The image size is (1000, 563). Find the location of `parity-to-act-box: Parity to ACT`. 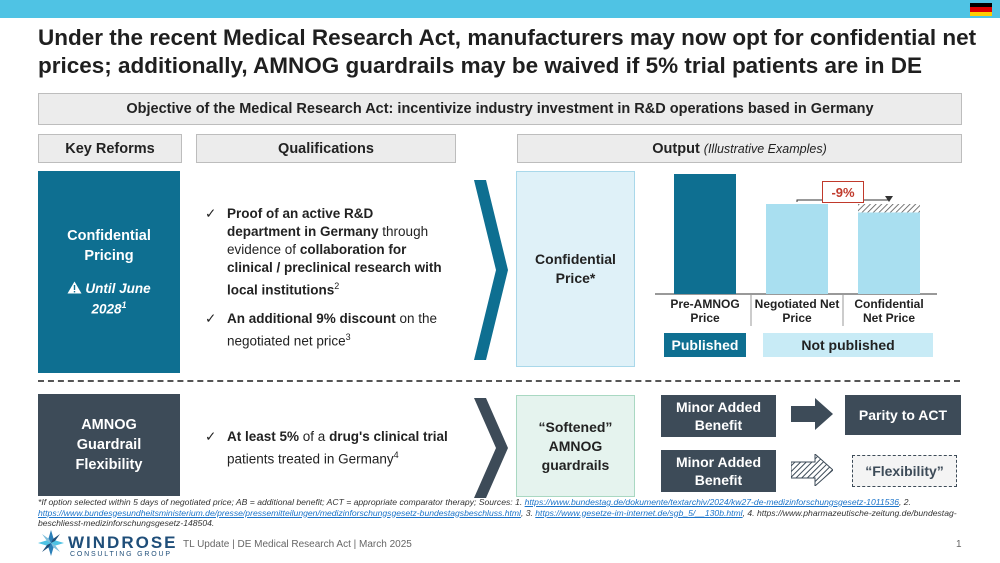

parity-to-act-box: Parity to ACT is located at coordinates (903, 415).